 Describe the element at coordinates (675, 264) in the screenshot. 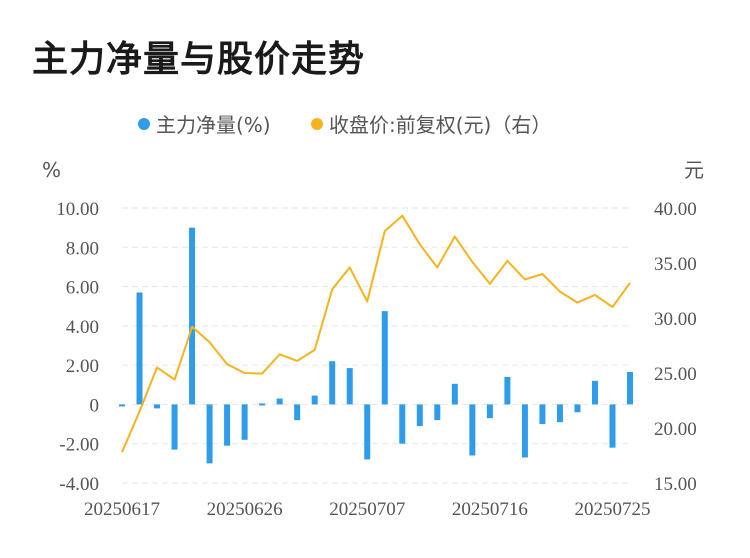

I see `right-axis-tick-label: 35.00` at that location.